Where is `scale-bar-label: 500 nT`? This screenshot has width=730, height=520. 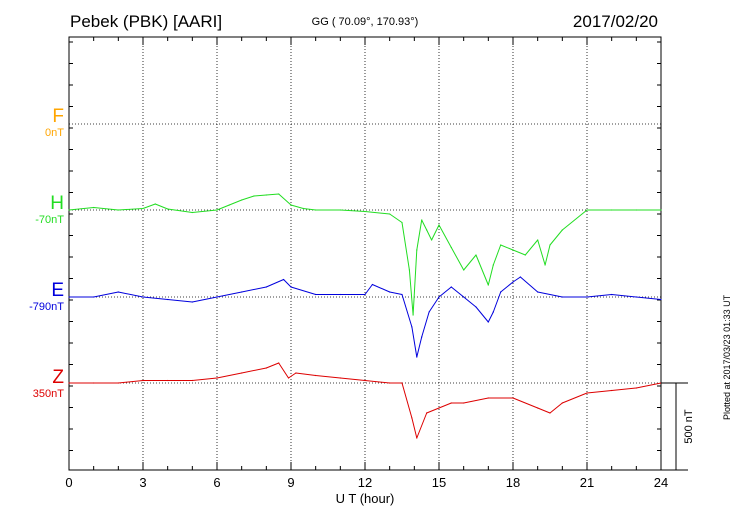 scale-bar-label: 500 nT is located at coordinates (689, 426).